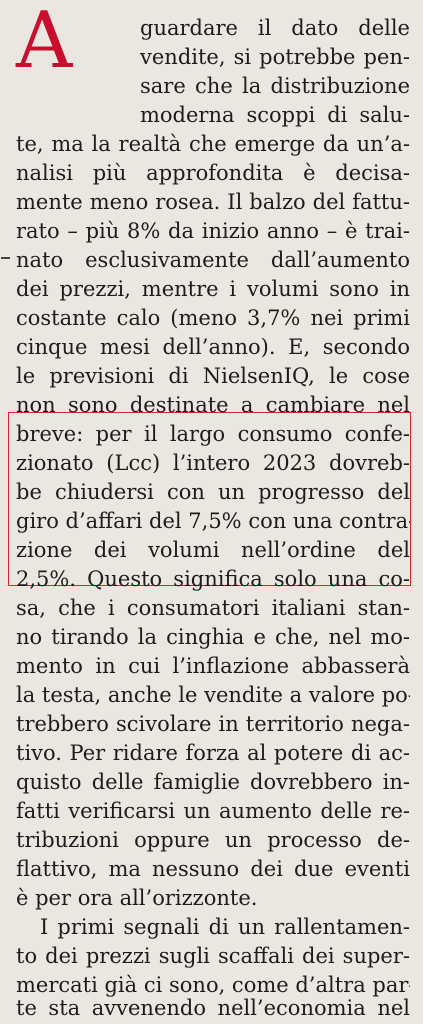 The image size is (423, 1024). I want to click on article-line: 2,5%. Questo significa solo una co-, so click(213, 579).